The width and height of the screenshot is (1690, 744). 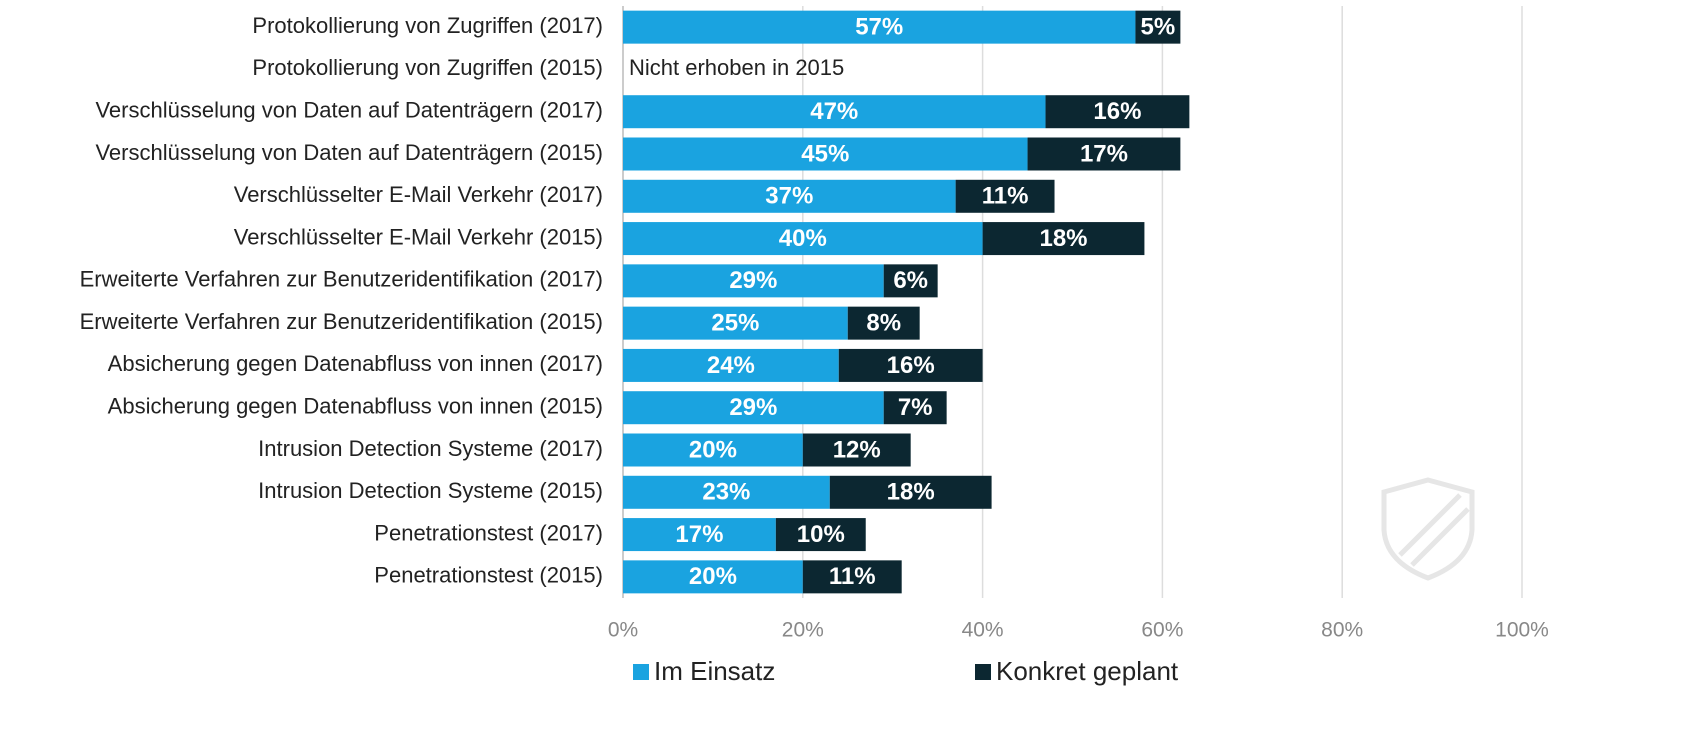 I want to click on data-label: 6%, so click(x=910, y=280).